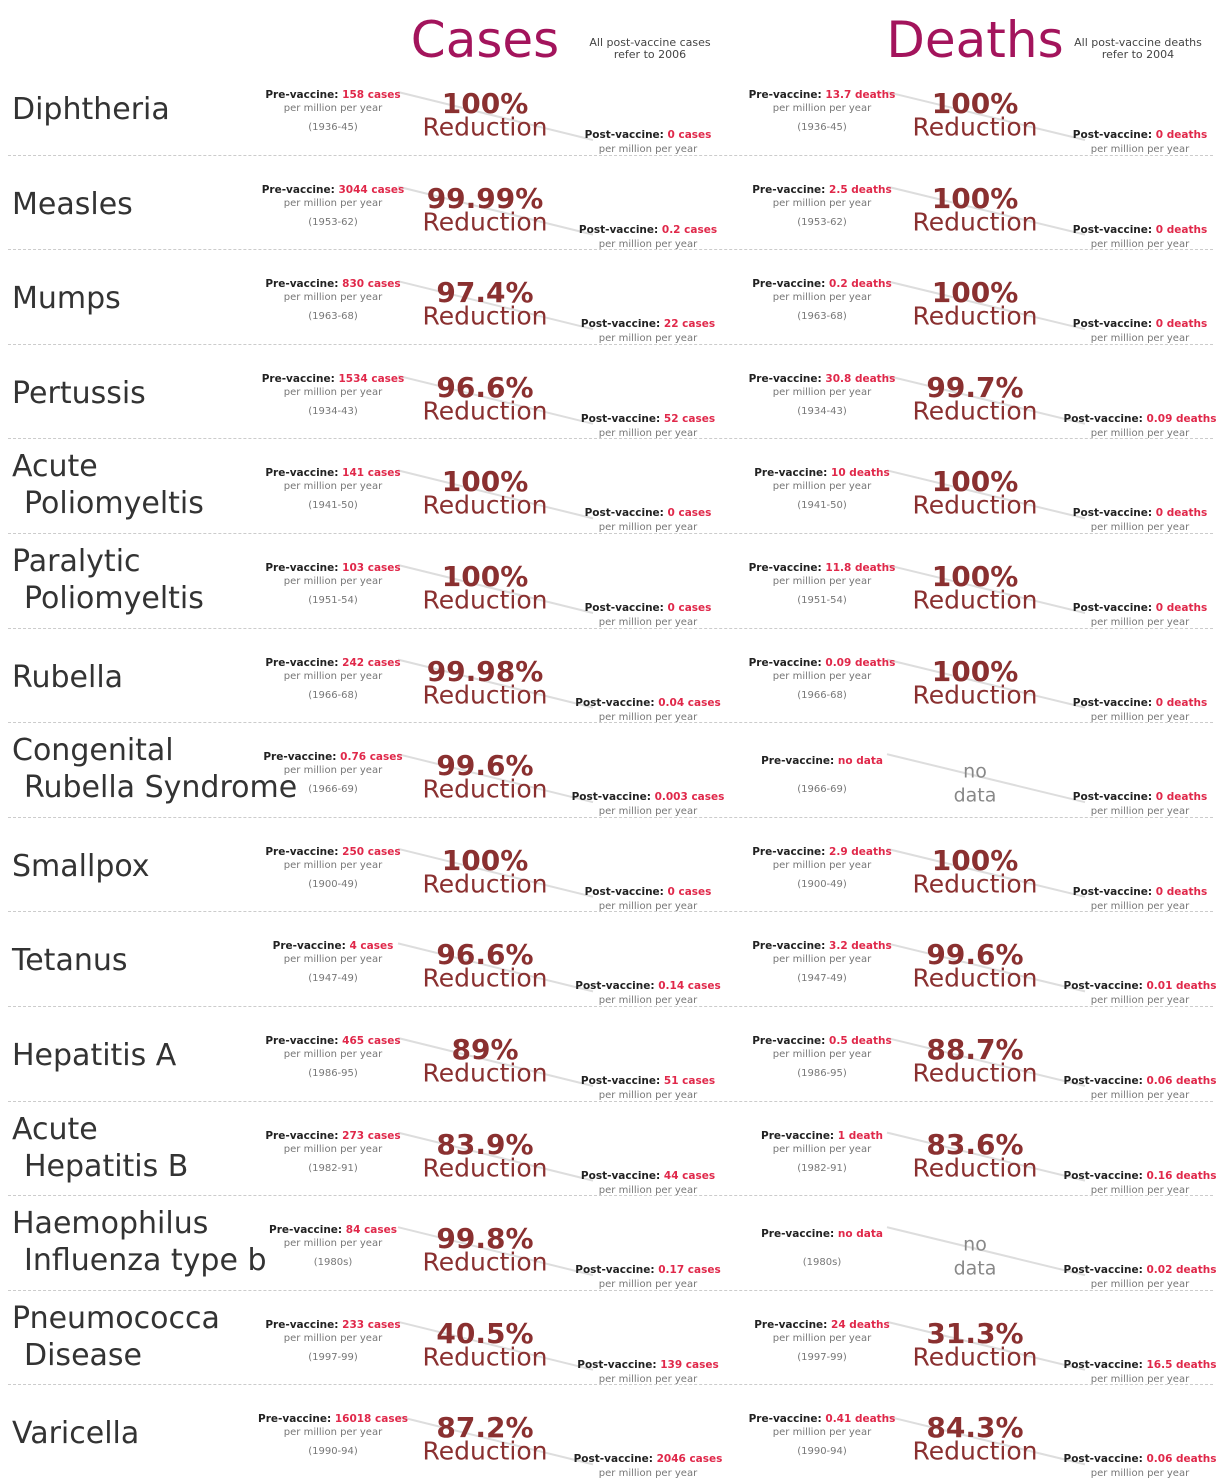 The width and height of the screenshot is (1223, 1479). I want to click on pre-value: 242 cases, so click(371, 662).